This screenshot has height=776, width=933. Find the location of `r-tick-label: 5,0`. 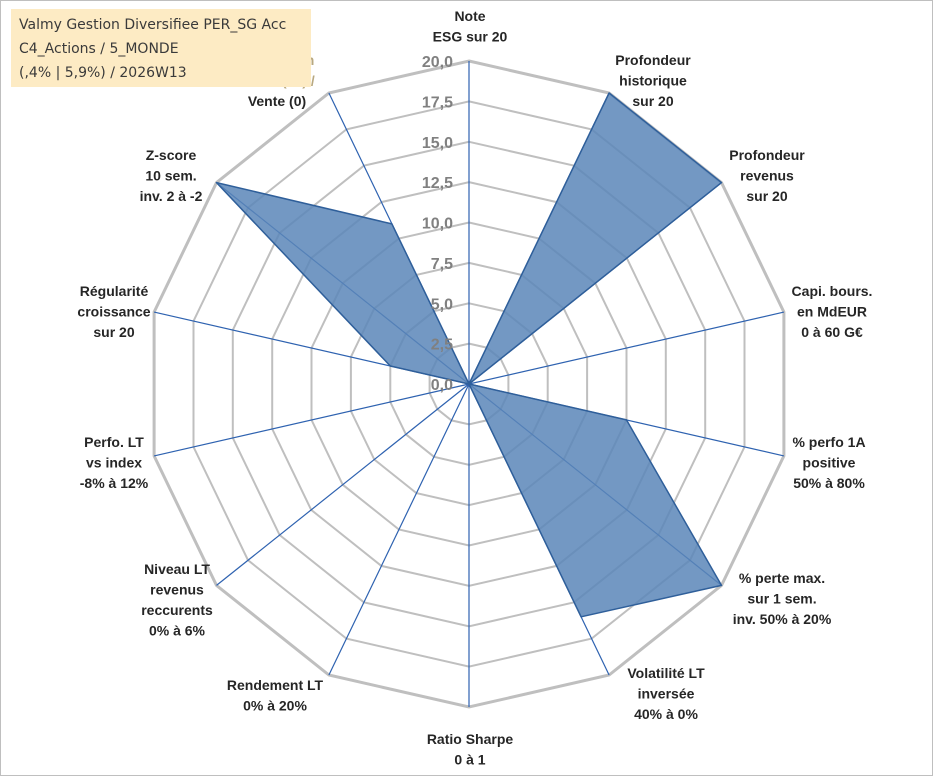

r-tick-label: 5,0 is located at coordinates (442, 304).